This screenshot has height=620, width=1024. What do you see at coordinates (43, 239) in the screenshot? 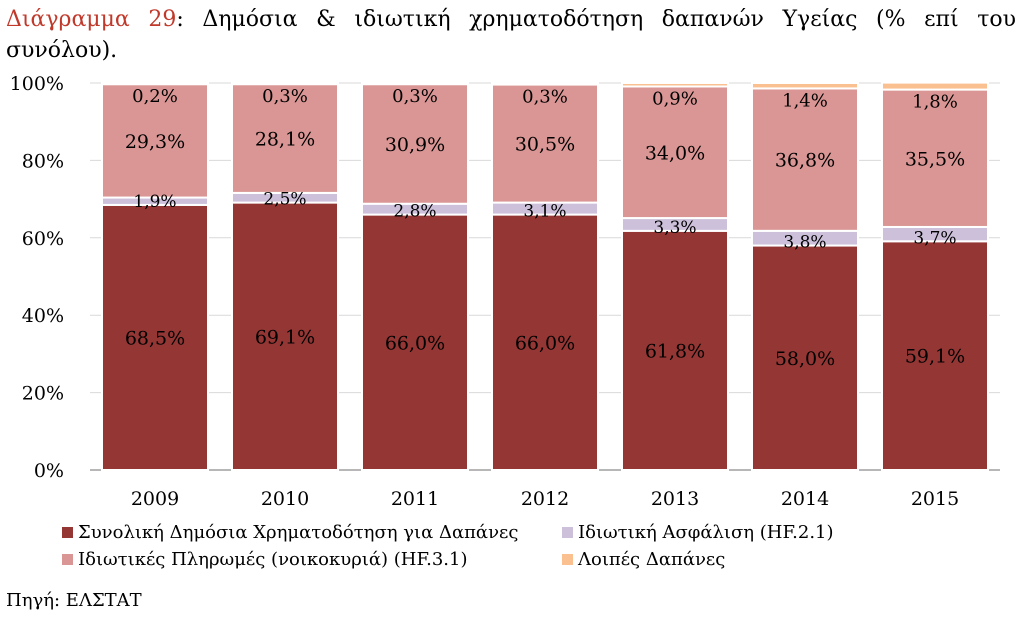
I see `y-tick-label: 60%` at bounding box center [43, 239].